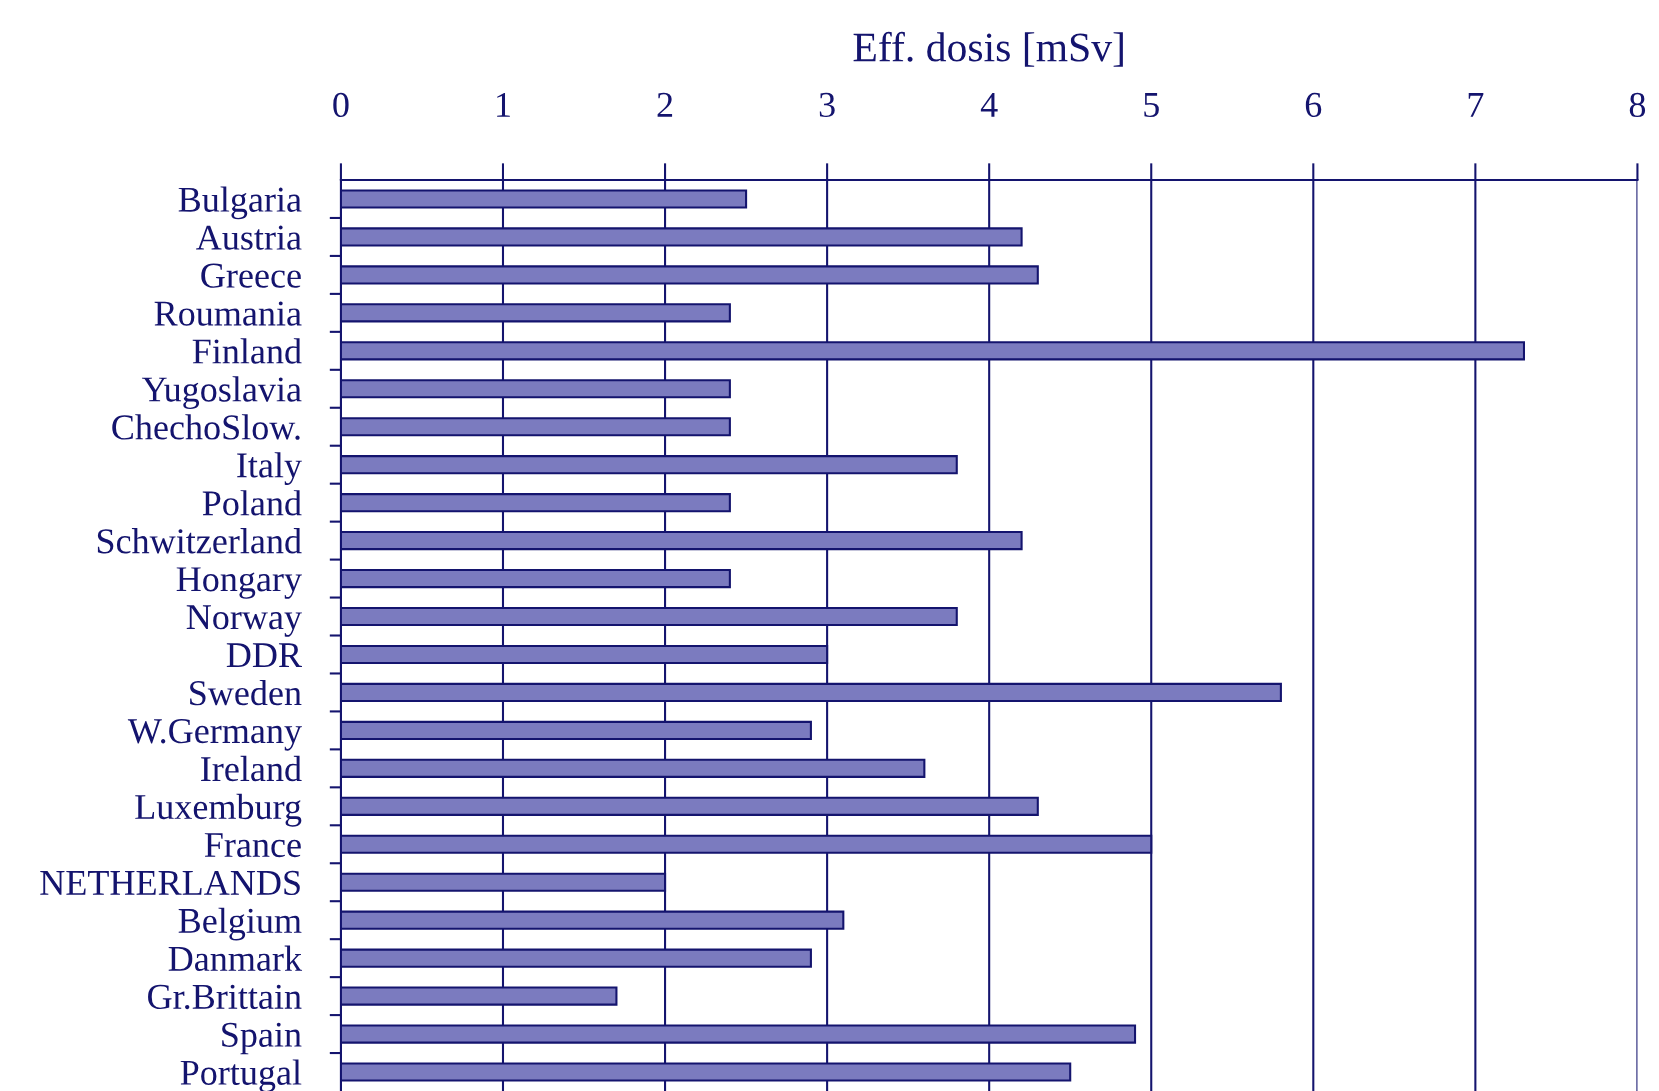 The width and height of the screenshot is (1659, 1091). Describe the element at coordinates (218, 810) in the screenshot. I see `y-tick-label: Luxemburg` at that location.